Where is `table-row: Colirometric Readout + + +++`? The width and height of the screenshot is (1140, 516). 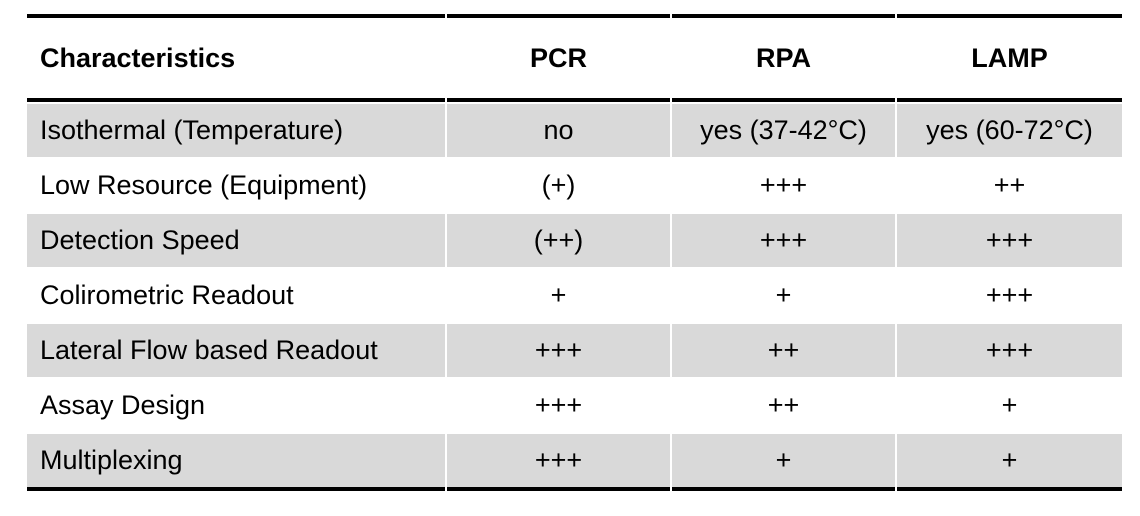
table-row: Colirometric Readout + + +++ is located at coordinates (574, 295).